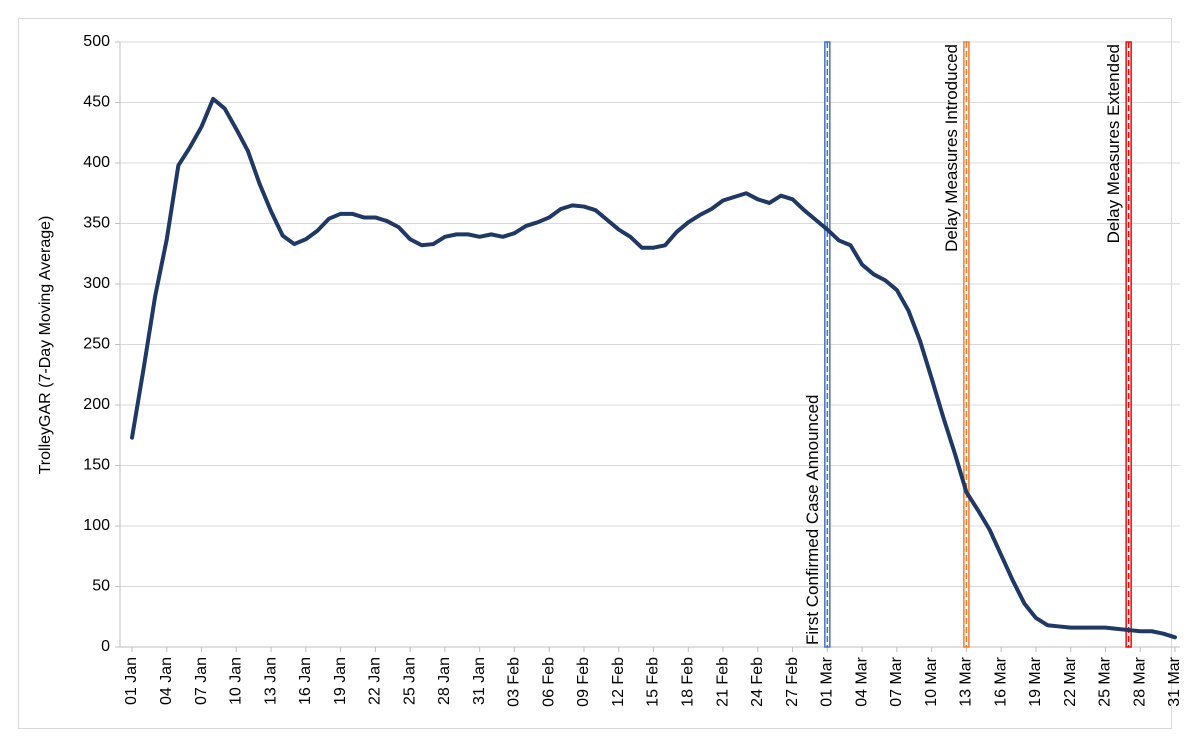 The image size is (1190, 747). I want to click on x-tick-label: 27 Feb, so click(792, 682).